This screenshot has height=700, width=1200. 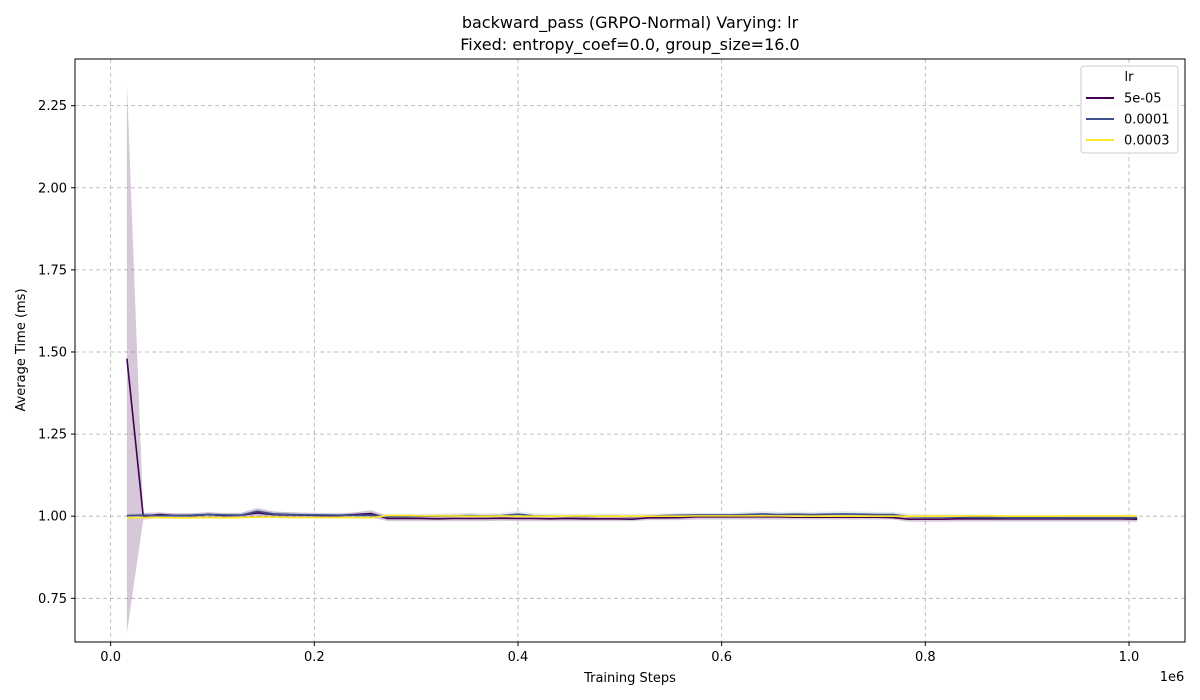 I want to click on y-axis-ticks: 0.75 1.00 1.25 1.50 1.75 2.00 2.25, so click(x=56, y=353).